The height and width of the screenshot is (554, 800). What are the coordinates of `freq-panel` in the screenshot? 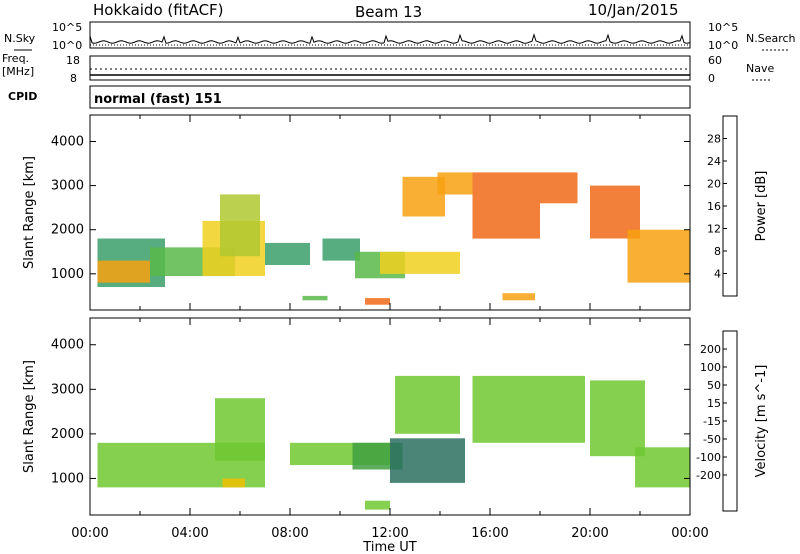 It's located at (390, 68).